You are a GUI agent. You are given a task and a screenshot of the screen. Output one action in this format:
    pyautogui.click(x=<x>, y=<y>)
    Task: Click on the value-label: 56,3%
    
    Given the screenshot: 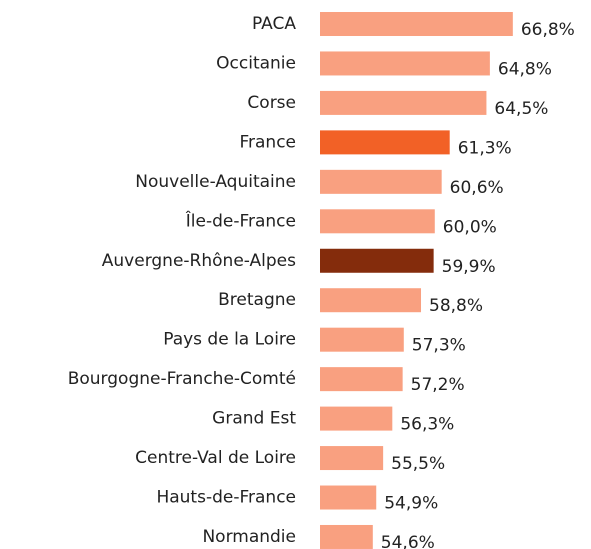 What is the action you would take?
    pyautogui.click(x=427, y=425)
    